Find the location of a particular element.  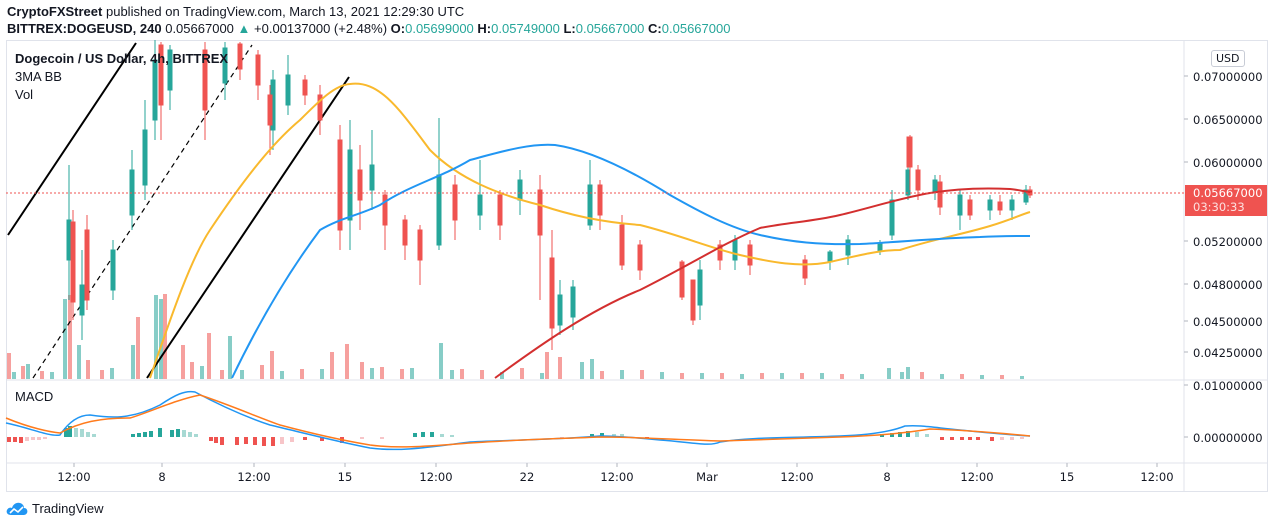

current-price-value: 0.05667000 is located at coordinates (1228, 193).